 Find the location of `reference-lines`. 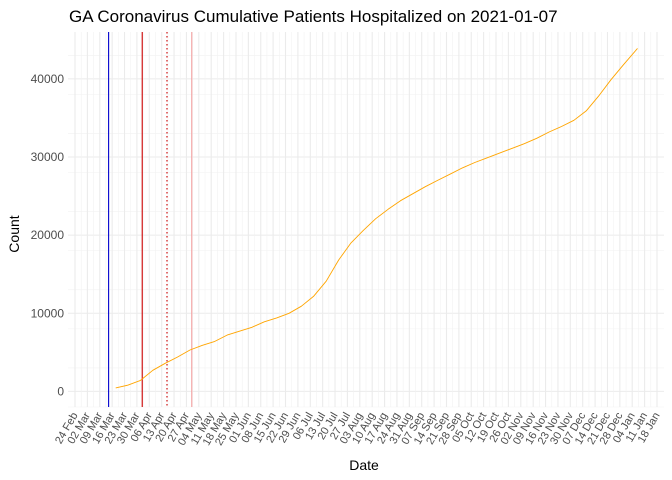

reference-lines is located at coordinates (150, 219).